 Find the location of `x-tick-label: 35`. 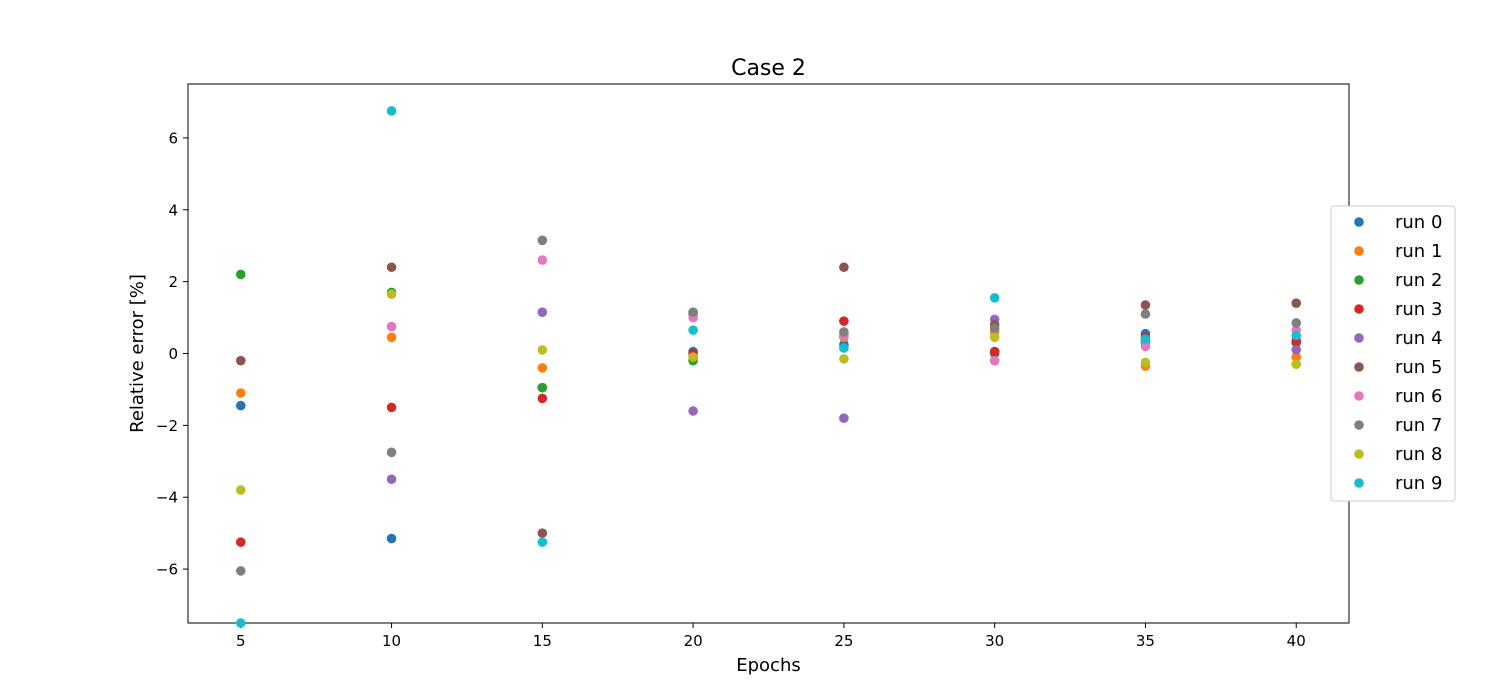

x-tick-label: 35 is located at coordinates (1145, 641).